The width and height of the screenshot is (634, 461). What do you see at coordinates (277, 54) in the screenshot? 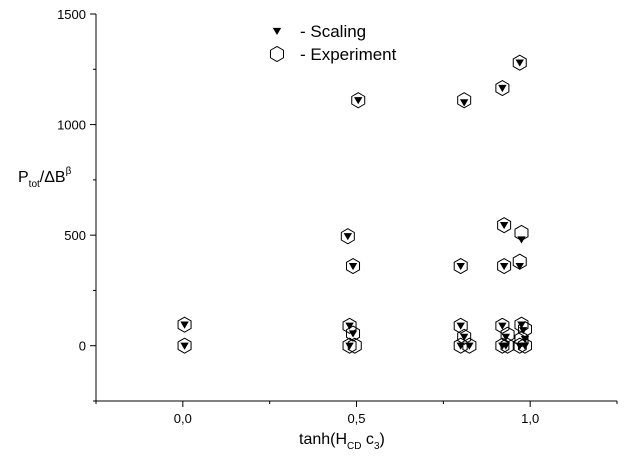
I see `legend-hexagon-icon` at bounding box center [277, 54].